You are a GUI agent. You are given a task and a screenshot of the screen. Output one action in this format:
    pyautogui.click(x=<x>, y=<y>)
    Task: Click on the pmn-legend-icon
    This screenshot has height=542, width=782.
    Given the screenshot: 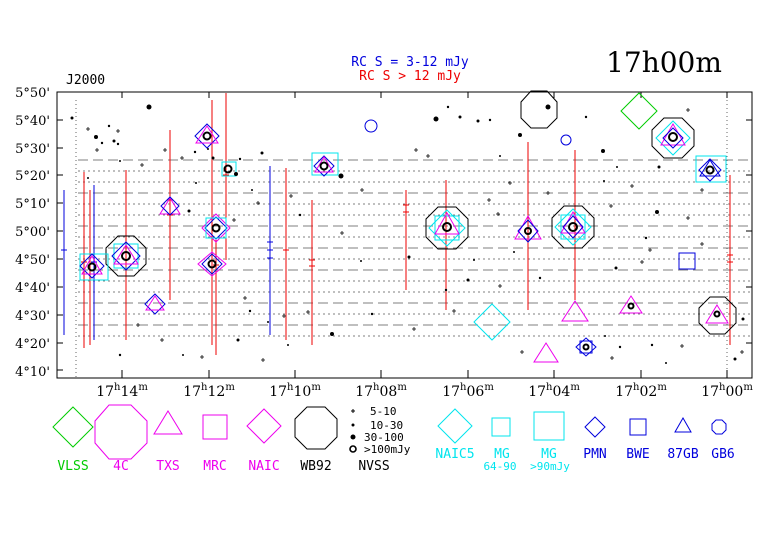 What is the action you would take?
    pyautogui.click(x=595, y=427)
    